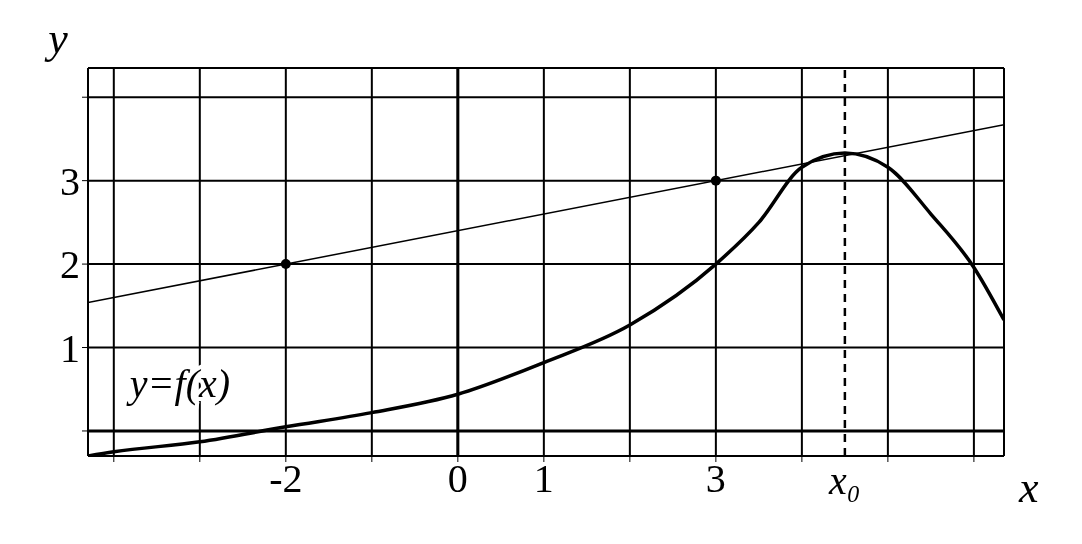  Describe the element at coordinates (56, 38) in the screenshot. I see `y-axis-title: y` at that location.